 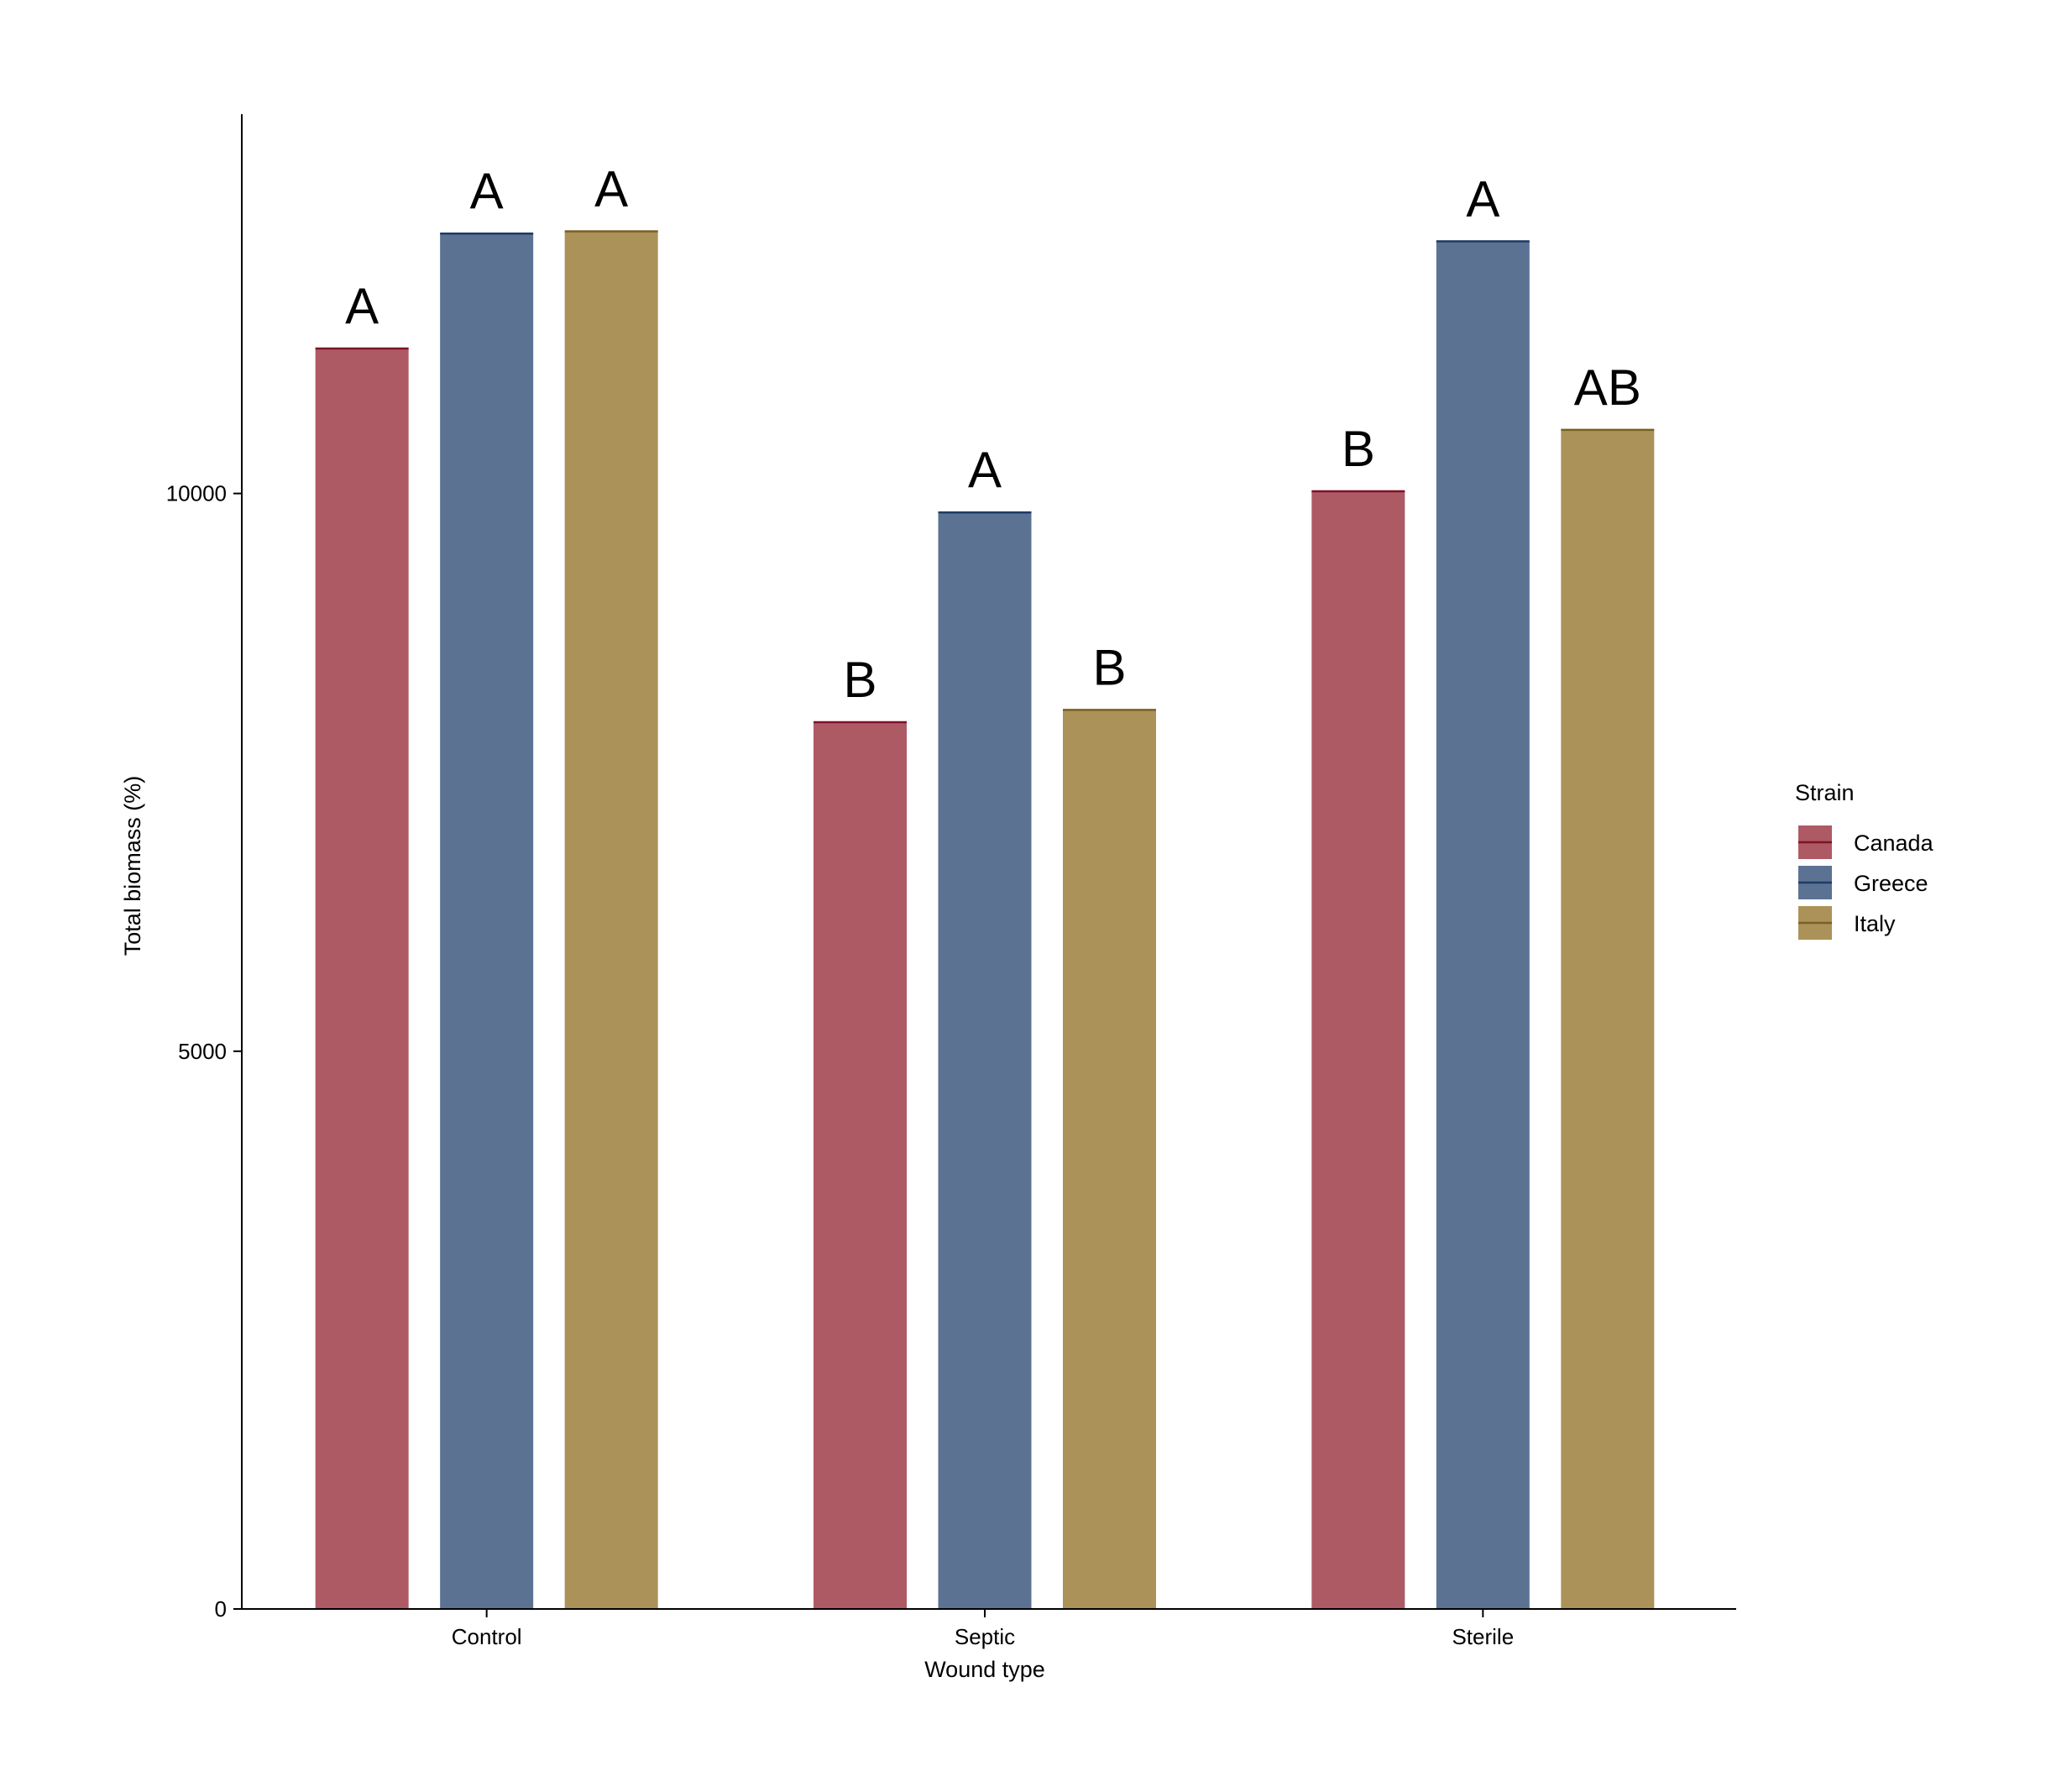 What do you see at coordinates (985, 1636) in the screenshot?
I see `x-tick-label: Septic` at bounding box center [985, 1636].